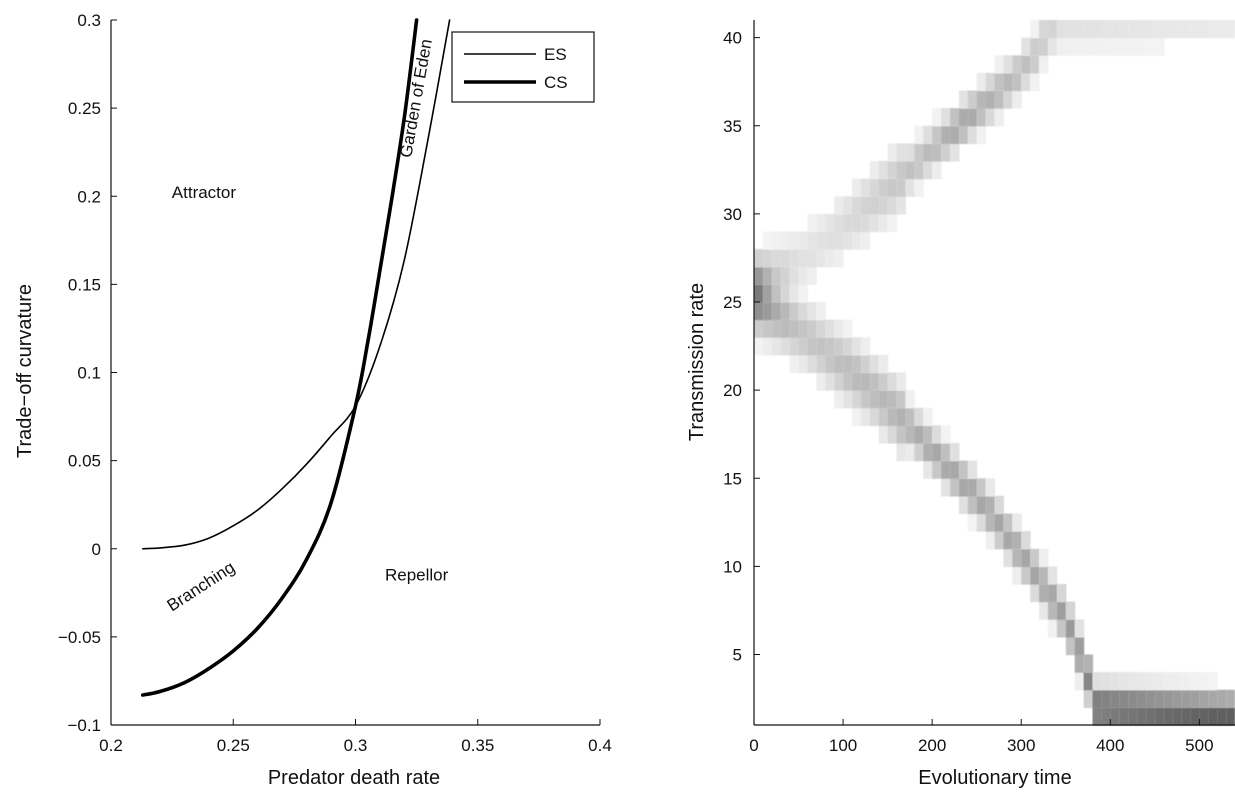 This screenshot has width=1235, height=796. What do you see at coordinates (994, 778) in the screenshot?
I see `right-x-axis-label: Evolutionary time` at bounding box center [994, 778].